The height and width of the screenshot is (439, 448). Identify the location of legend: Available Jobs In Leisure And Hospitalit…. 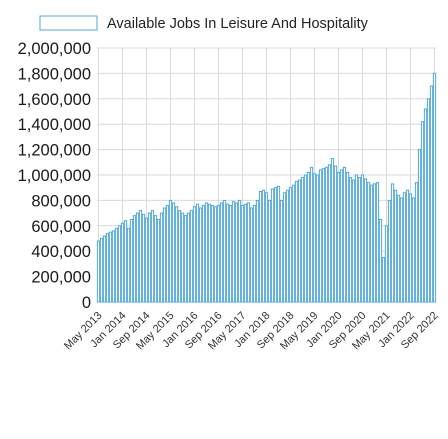
(204, 23).